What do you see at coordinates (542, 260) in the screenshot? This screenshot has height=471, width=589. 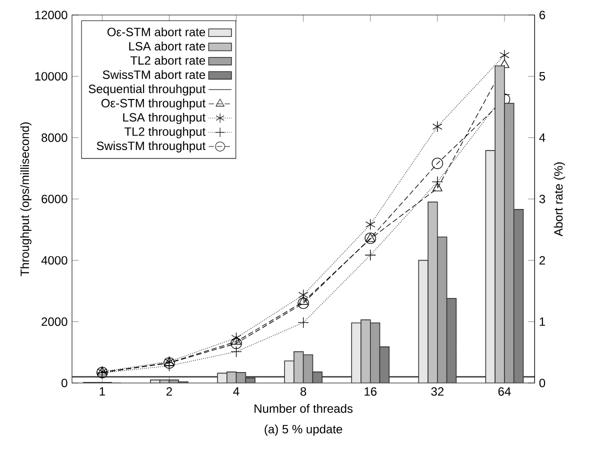 I see `y2-tick-label: 2` at bounding box center [542, 260].